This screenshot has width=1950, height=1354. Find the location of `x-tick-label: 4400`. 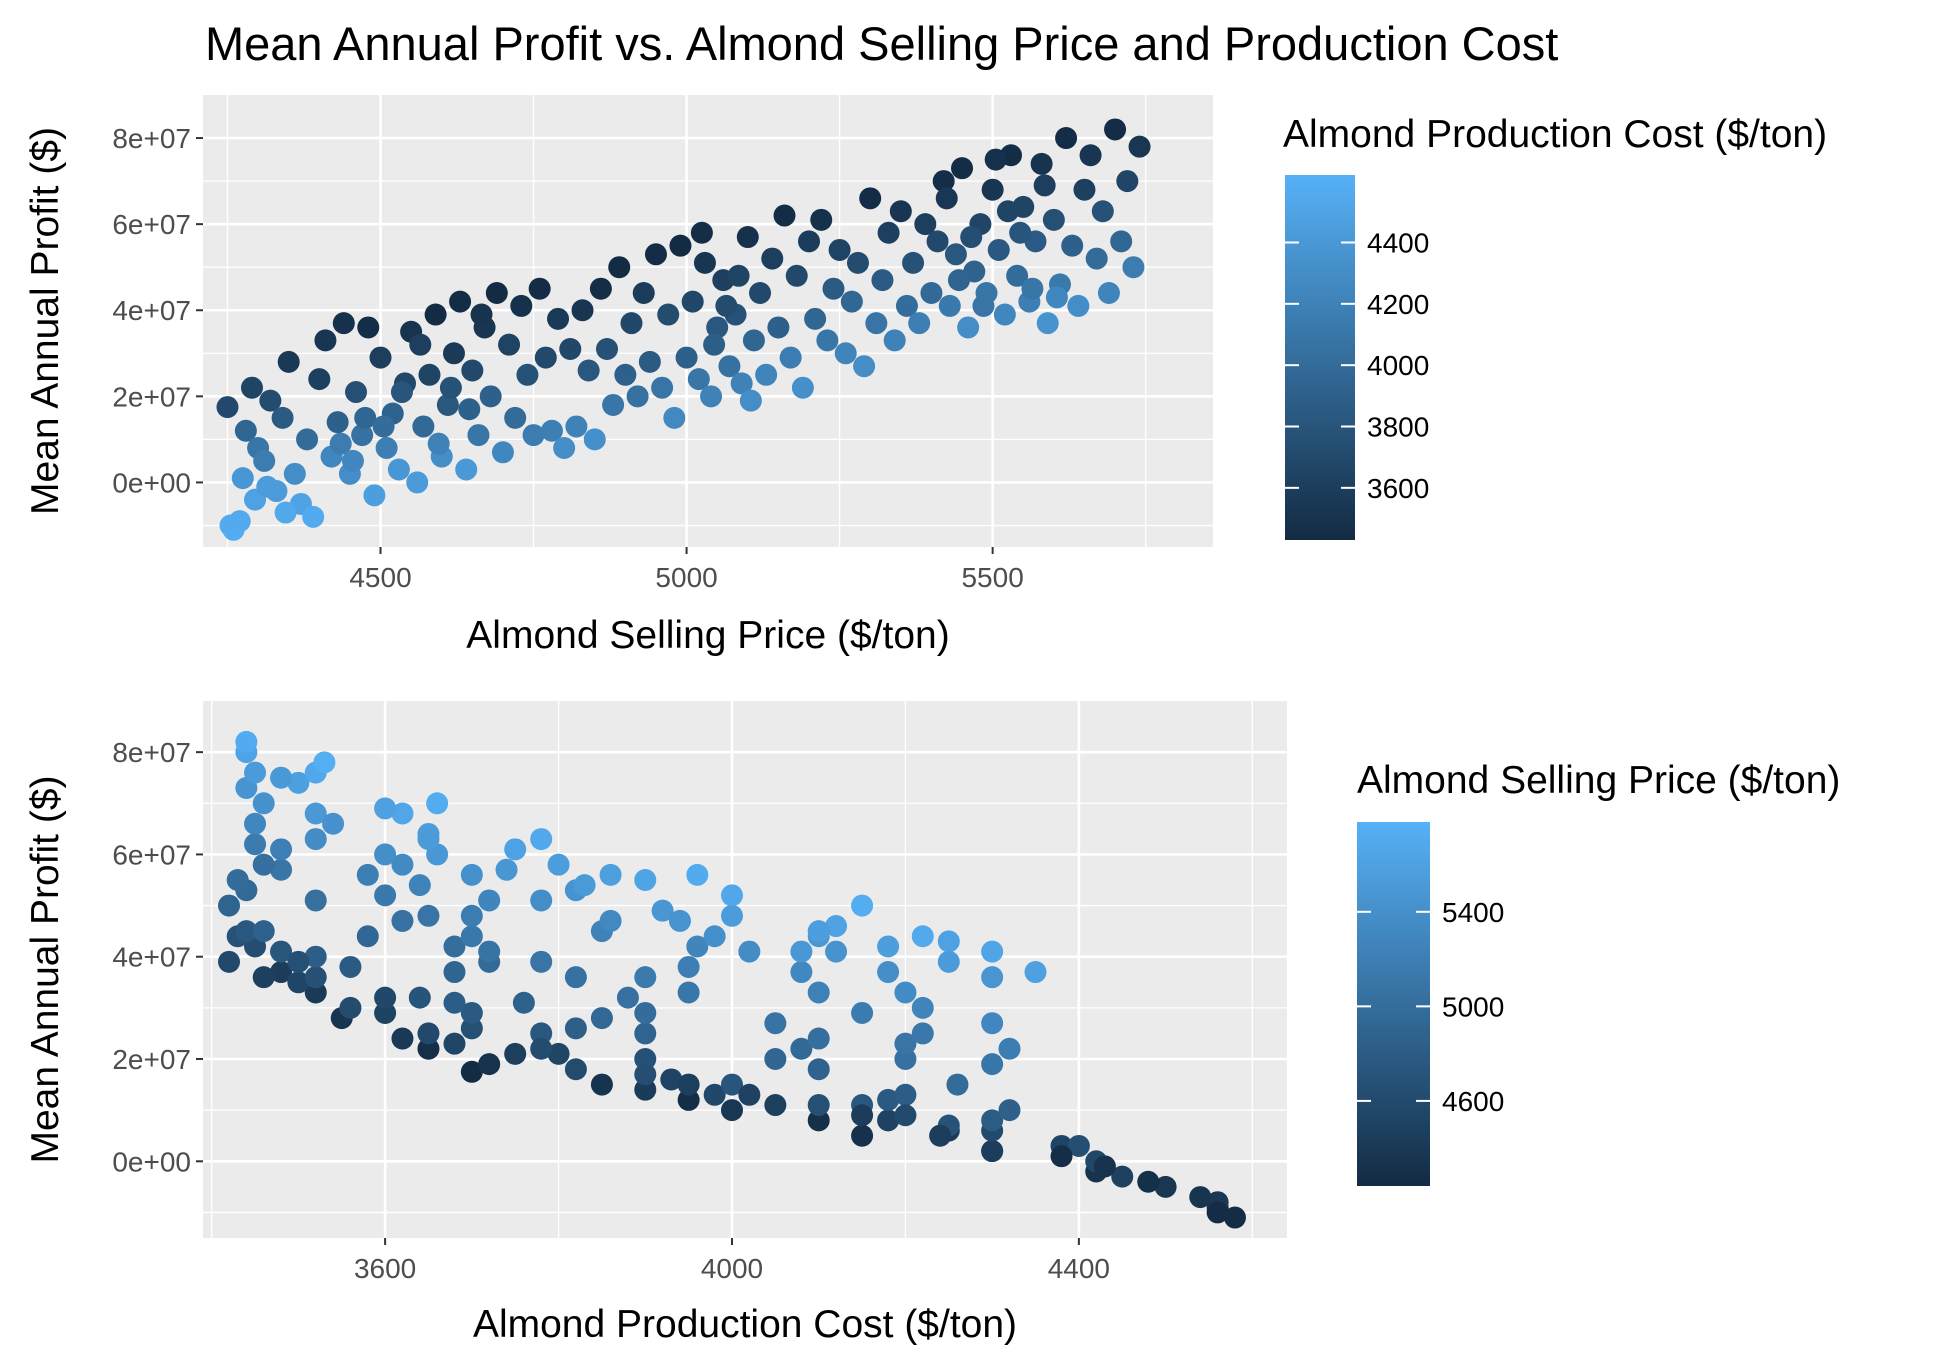

x-tick-label: 4400 is located at coordinates (1079, 1268).